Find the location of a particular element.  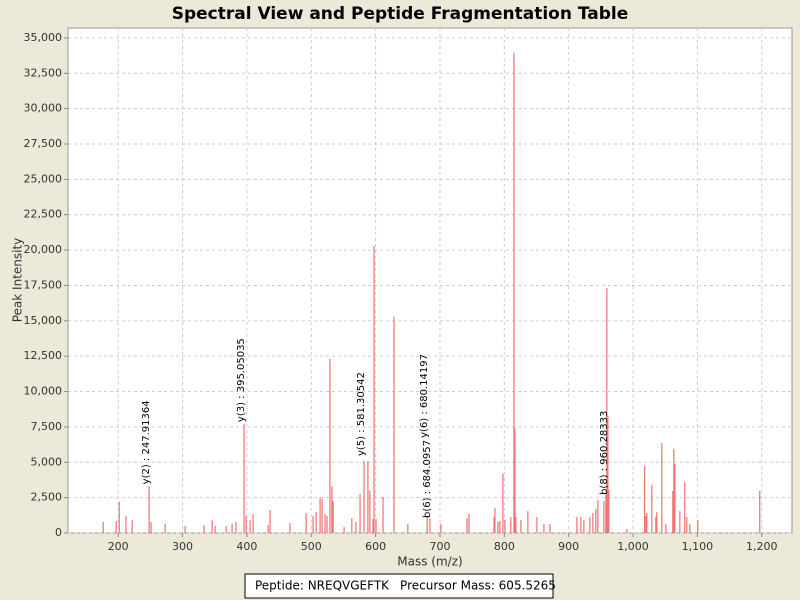

y-tick-label: 2,500 is located at coordinates (47, 497).